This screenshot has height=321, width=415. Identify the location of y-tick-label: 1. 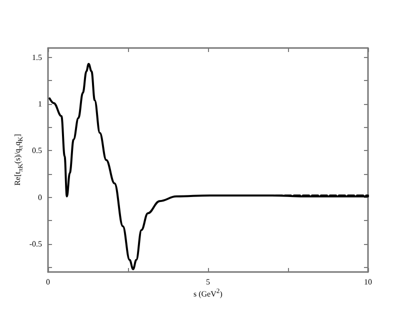
(40, 104).